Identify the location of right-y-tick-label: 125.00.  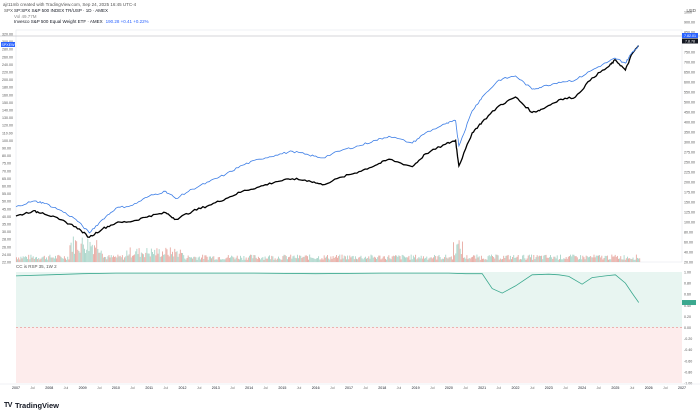
(689, 213).